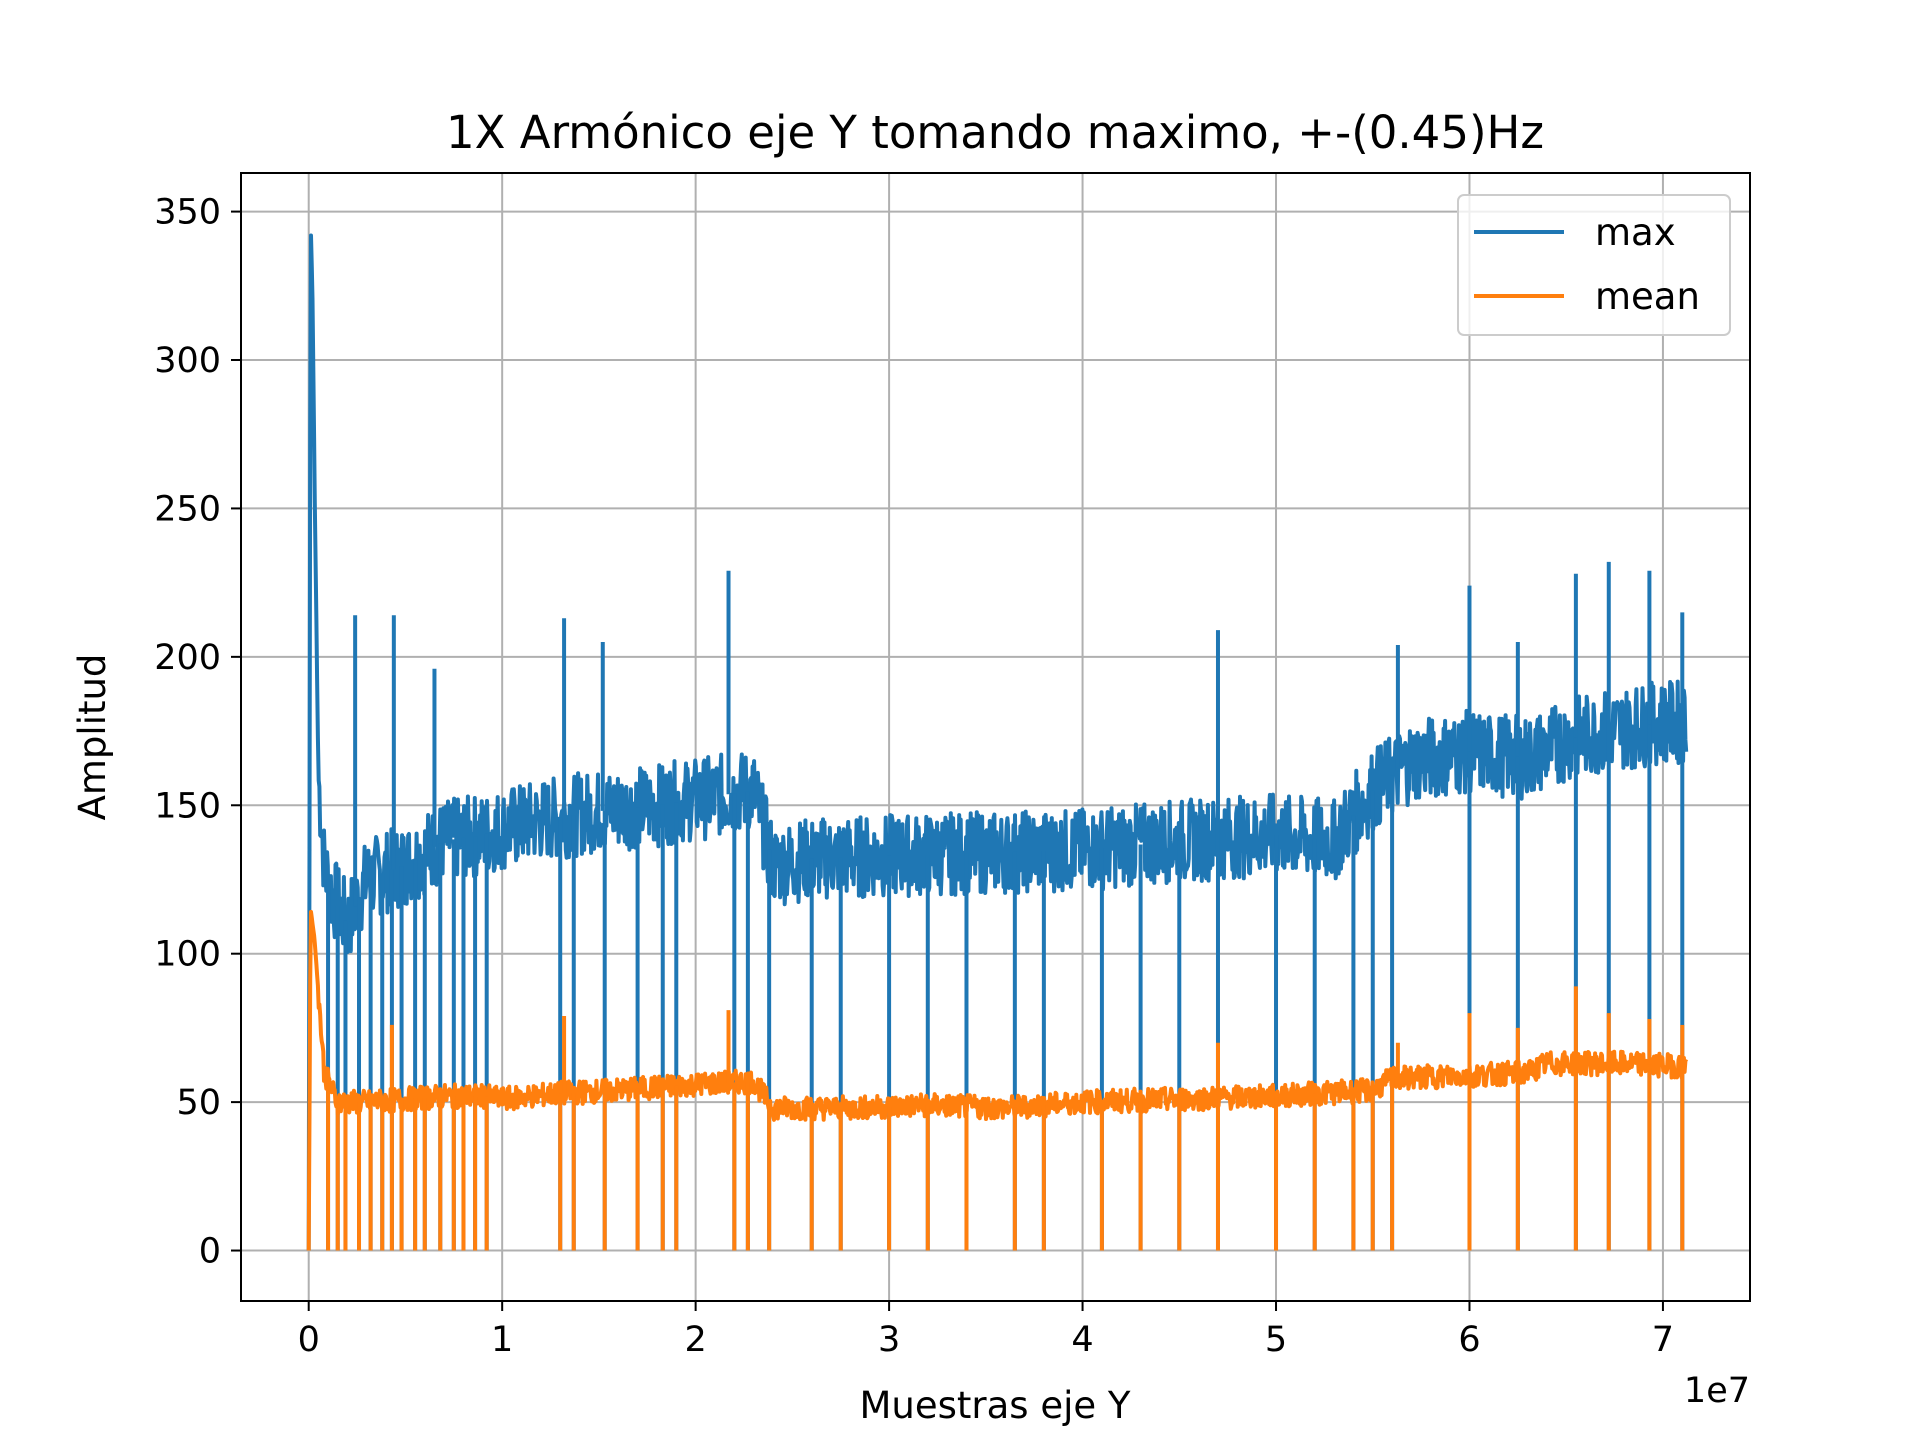  I want to click on x-tick-label: 2, so click(695, 1340).